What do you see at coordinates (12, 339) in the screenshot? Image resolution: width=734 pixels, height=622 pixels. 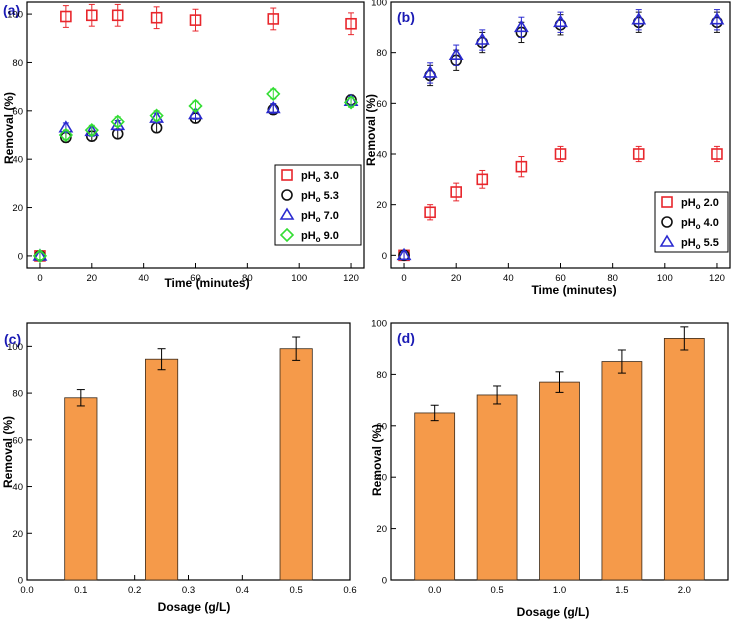 I see `panel-c-label: (c)` at bounding box center [12, 339].